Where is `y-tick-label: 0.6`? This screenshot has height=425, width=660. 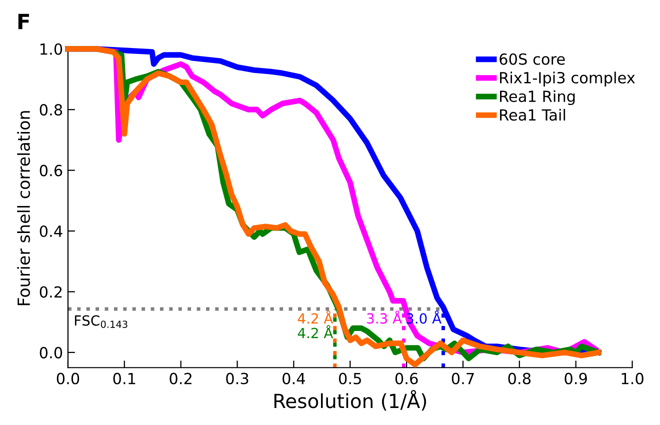 y-tick-label: 0.6 is located at coordinates (51, 170).